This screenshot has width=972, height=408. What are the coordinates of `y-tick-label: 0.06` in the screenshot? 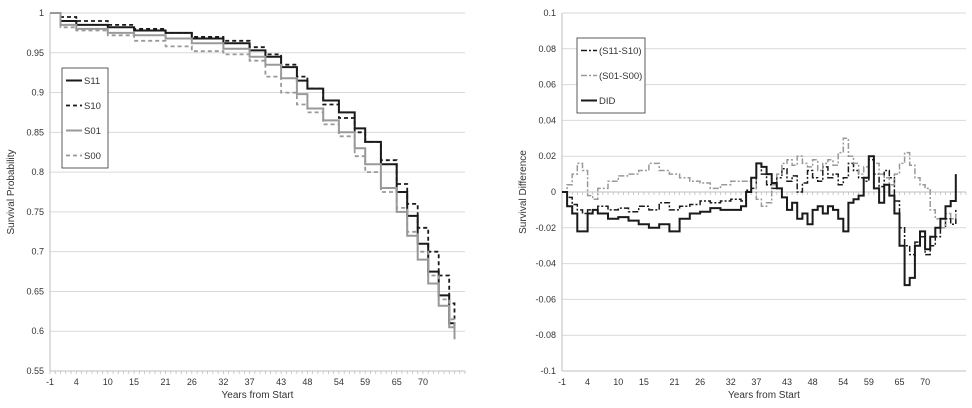 It's located at (547, 85).